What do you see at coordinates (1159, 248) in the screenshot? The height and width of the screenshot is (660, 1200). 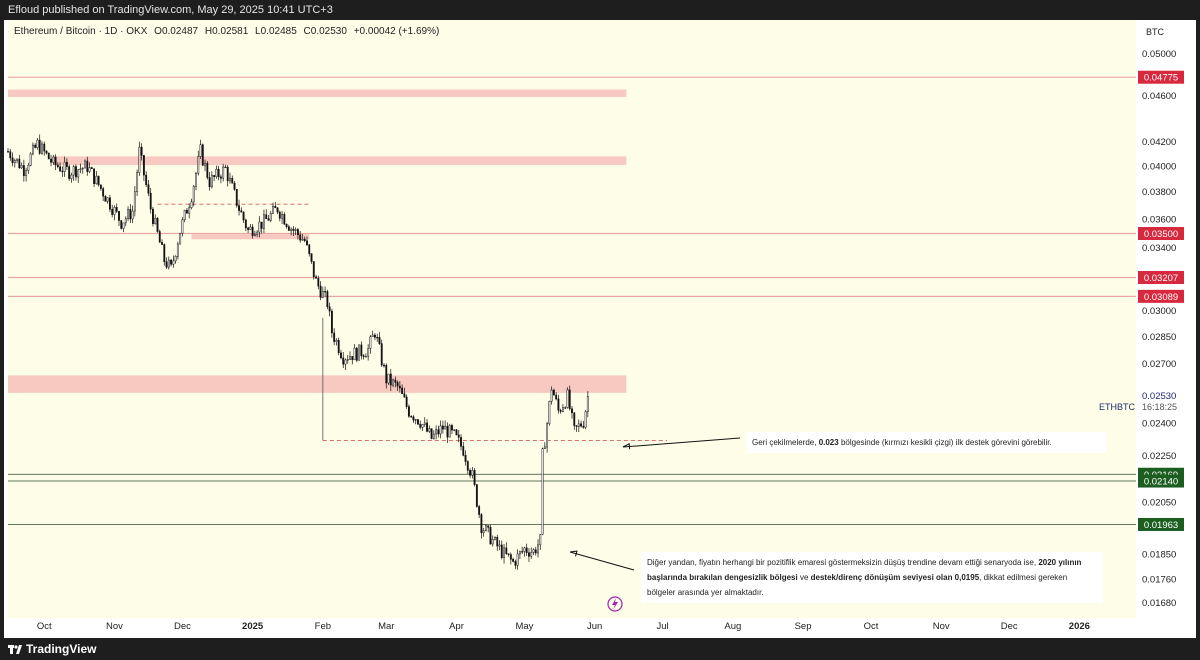 I see `y-tick-label-6: 0.03400` at bounding box center [1159, 248].